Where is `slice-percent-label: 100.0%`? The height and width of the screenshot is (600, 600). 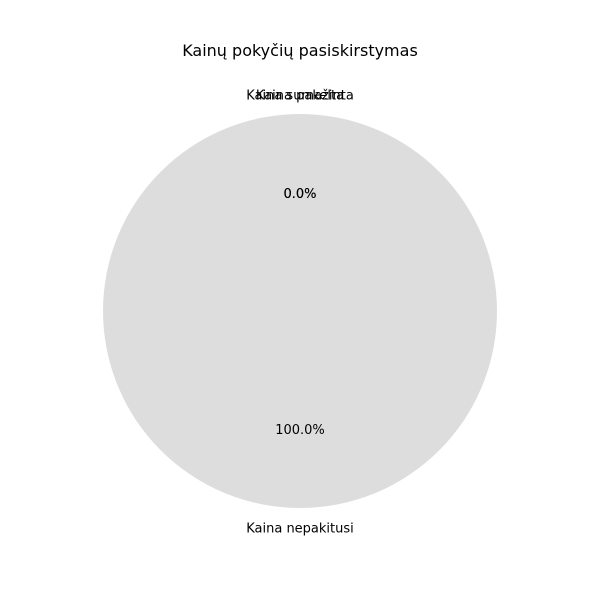
slice-percent-label: 100.0% is located at coordinates (300, 430).